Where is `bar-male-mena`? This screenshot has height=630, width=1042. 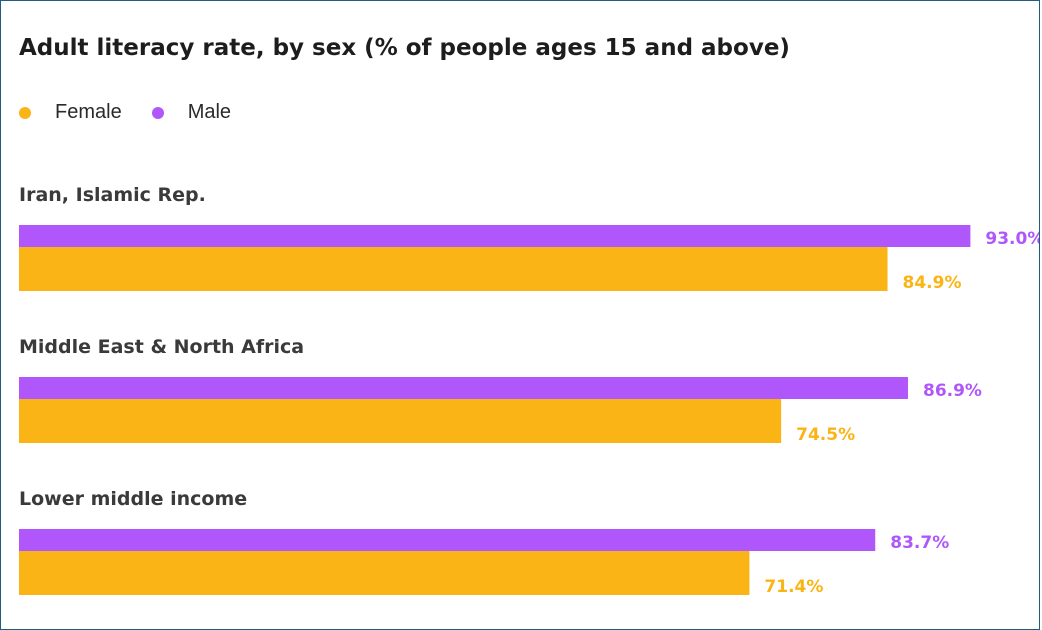 bar-male-mena is located at coordinates (463, 388).